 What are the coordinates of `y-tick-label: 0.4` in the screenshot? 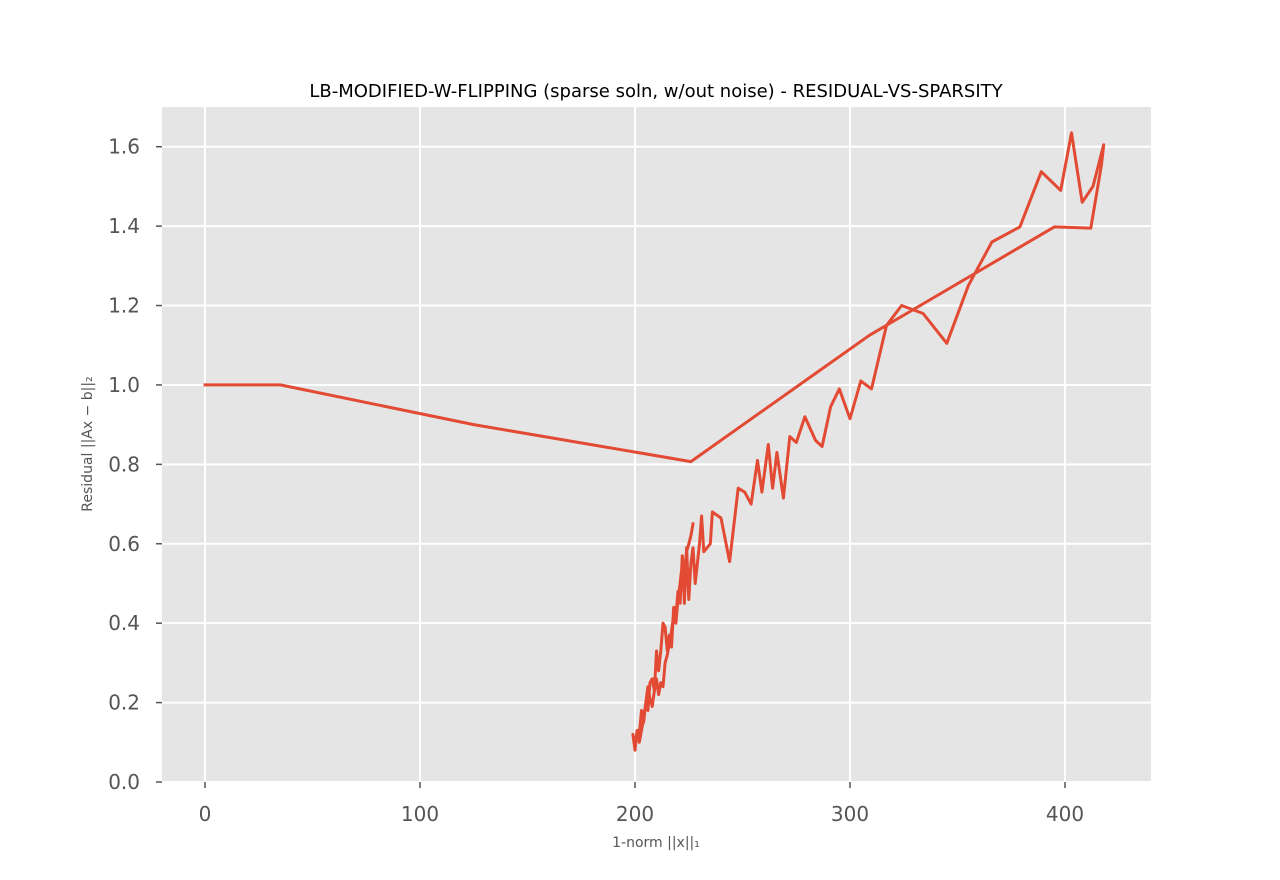 It's located at (124, 623).